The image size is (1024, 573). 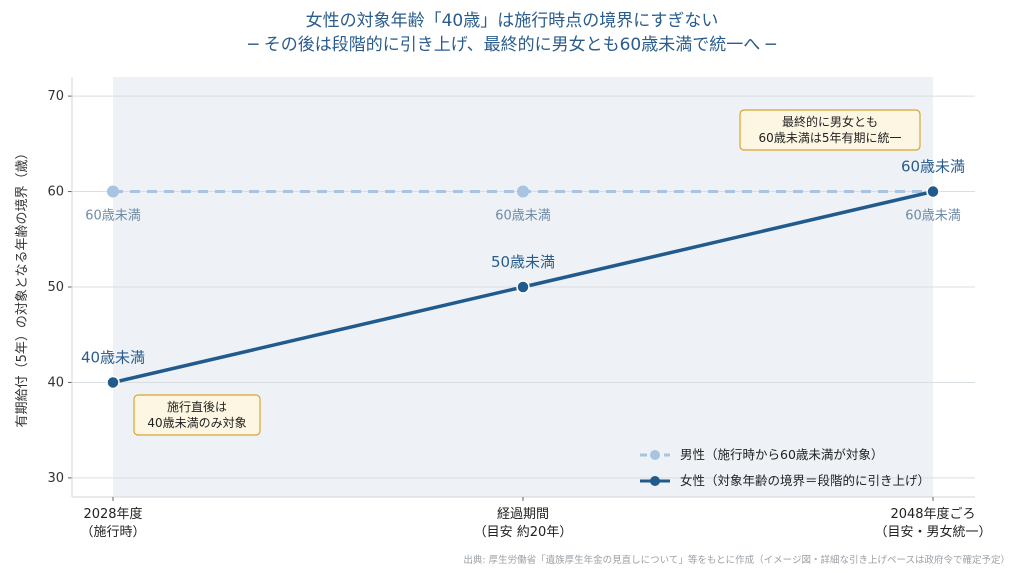 I want to click on annotation-text: 最終的に男女とも, so click(x=830, y=121).